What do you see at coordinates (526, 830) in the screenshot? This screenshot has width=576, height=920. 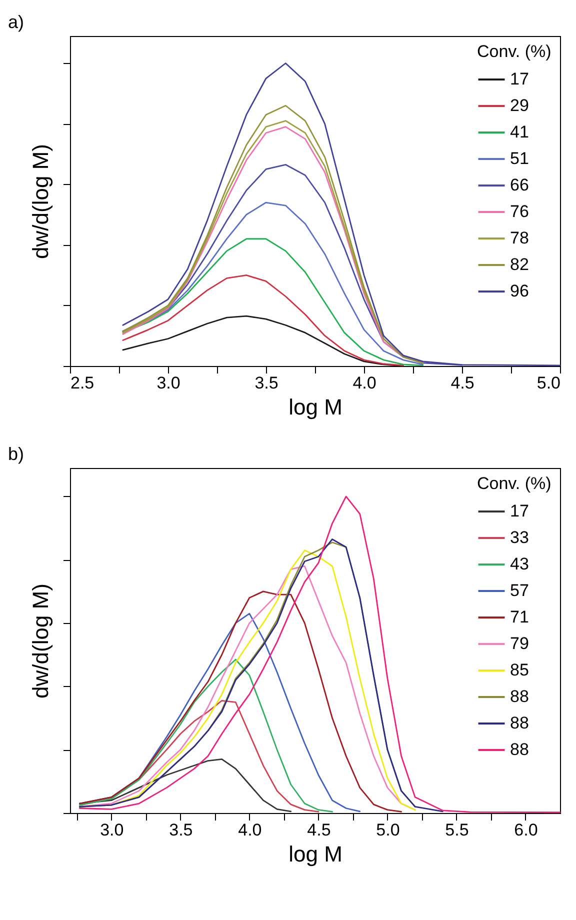 I see `x-tick-label: 6.0` at bounding box center [526, 830].